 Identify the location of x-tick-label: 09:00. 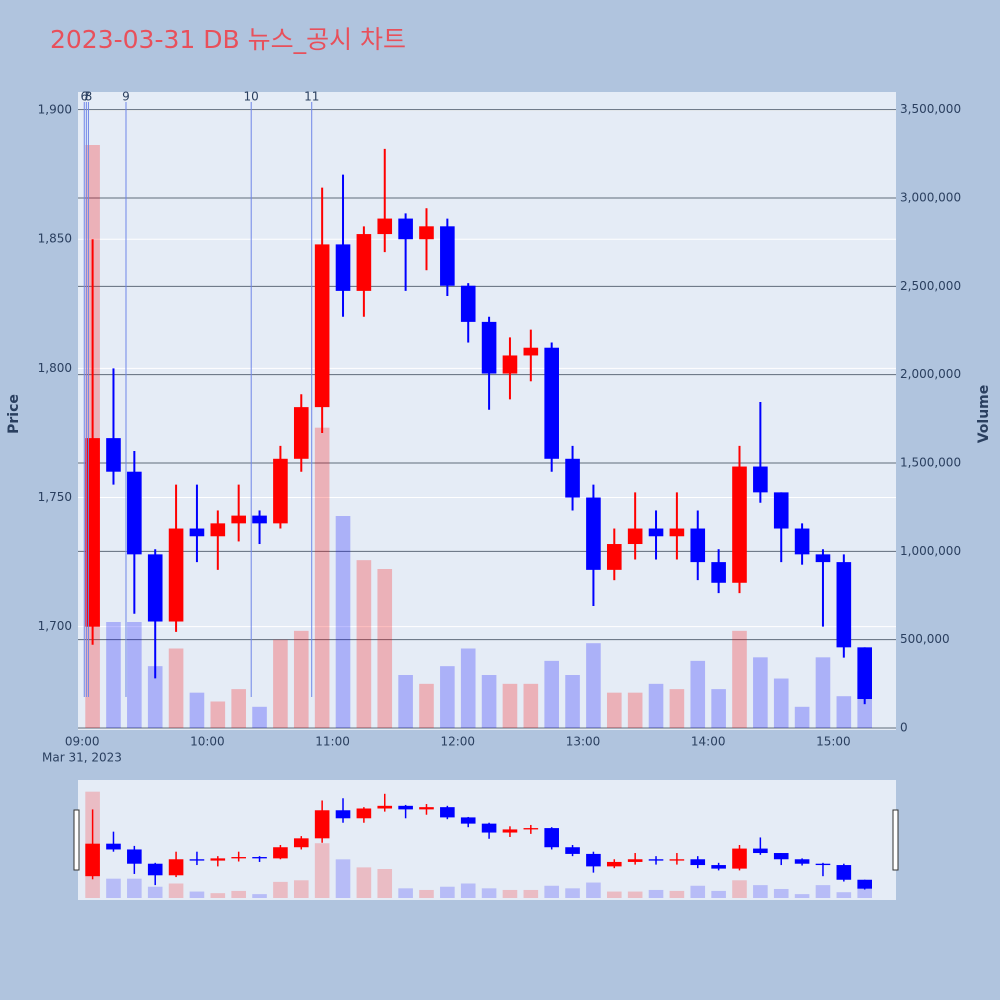
(82, 742).